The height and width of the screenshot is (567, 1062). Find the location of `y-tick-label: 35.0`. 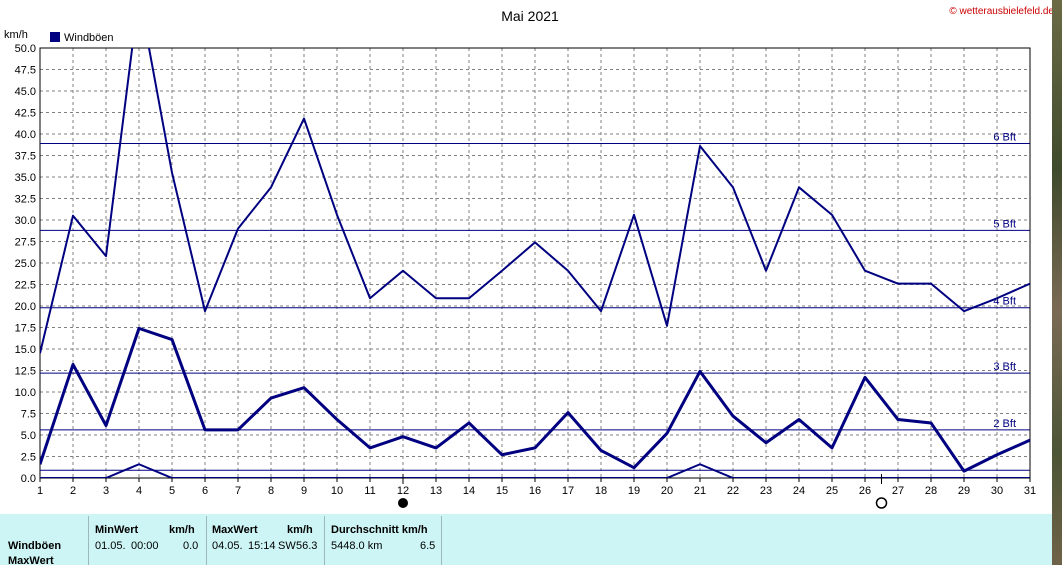

y-tick-label: 35.0 is located at coordinates (25, 178).